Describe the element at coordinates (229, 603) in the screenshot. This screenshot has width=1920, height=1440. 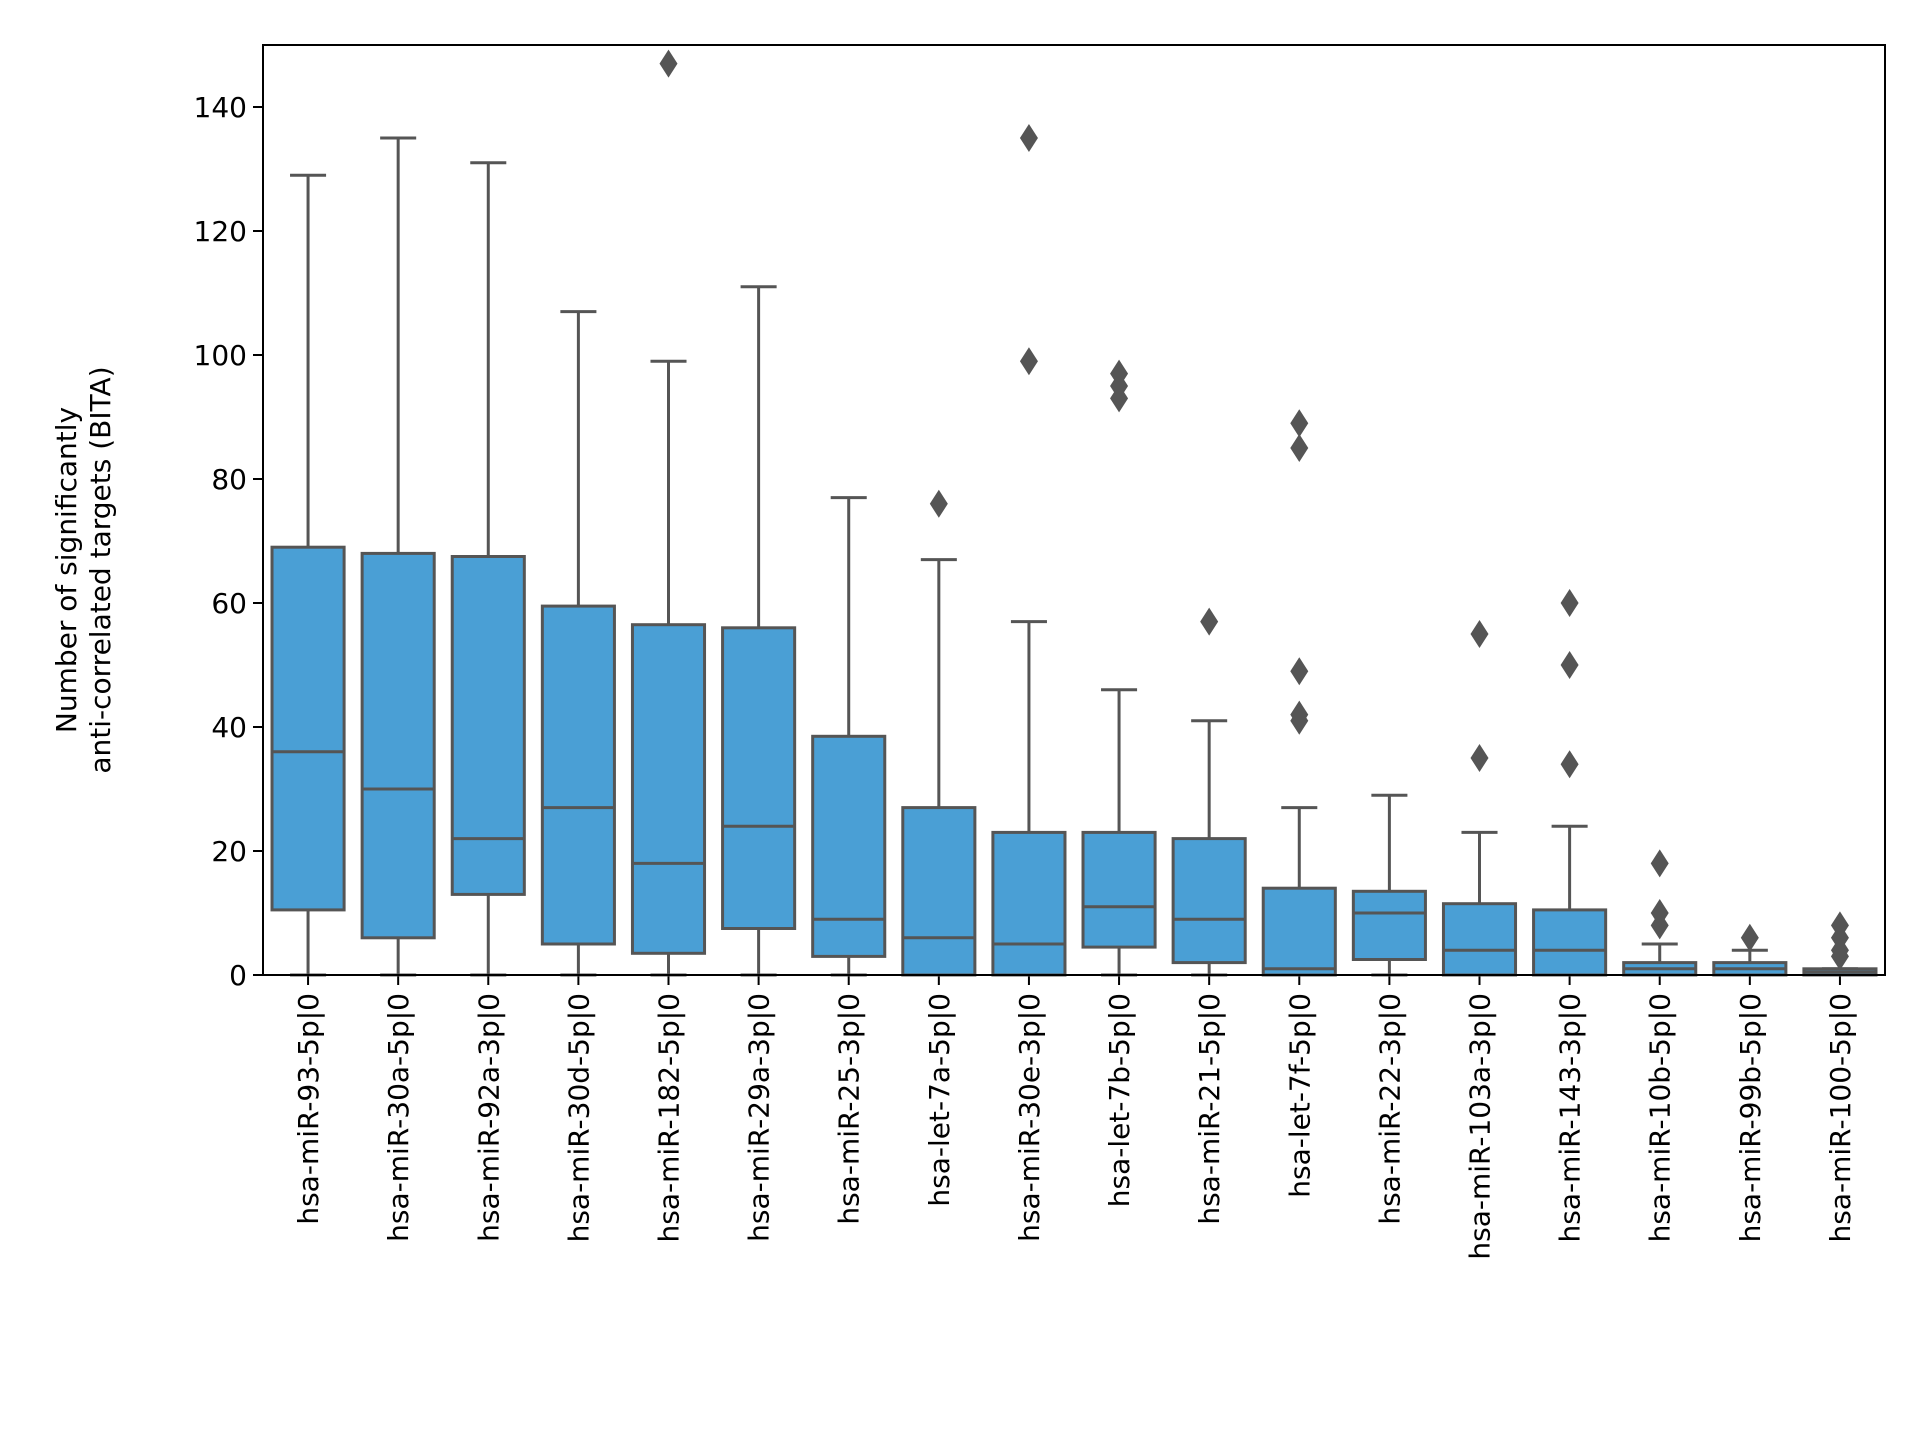
I see `y-tick-label: 60` at that location.